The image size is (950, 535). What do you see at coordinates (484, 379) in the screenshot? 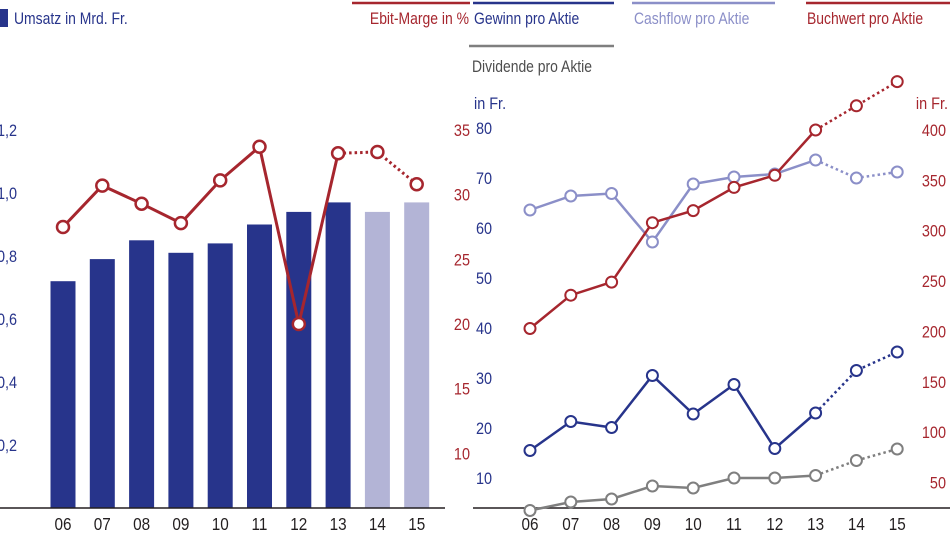
I see `right-left-y-tick-30: 30` at bounding box center [484, 379].